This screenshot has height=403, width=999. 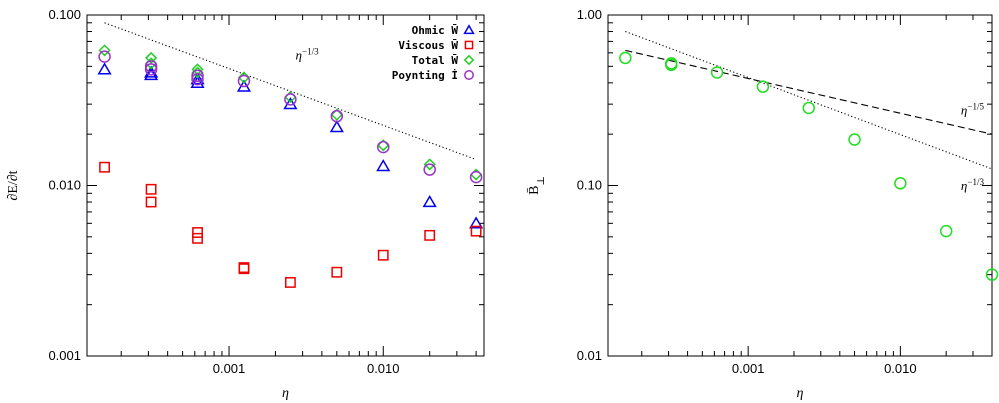 I want to click on y-tick-label: 0.001, so click(x=64, y=355).